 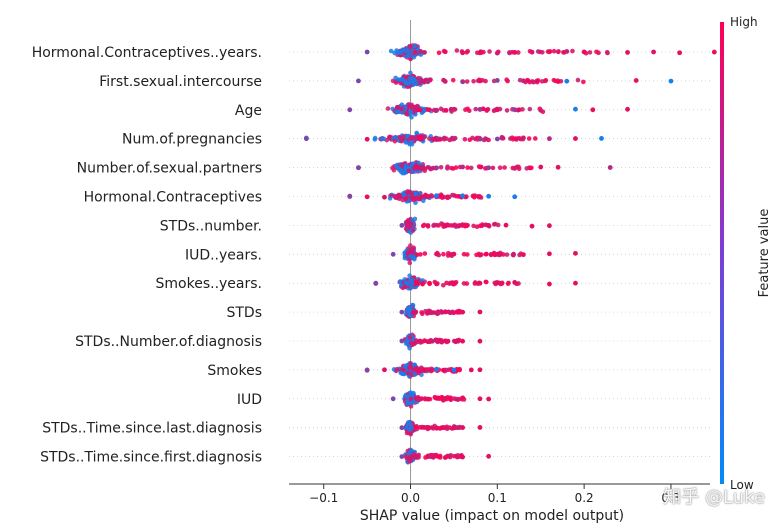 I want to click on feature-label: Num.of.pregnancies, so click(x=192, y=140).